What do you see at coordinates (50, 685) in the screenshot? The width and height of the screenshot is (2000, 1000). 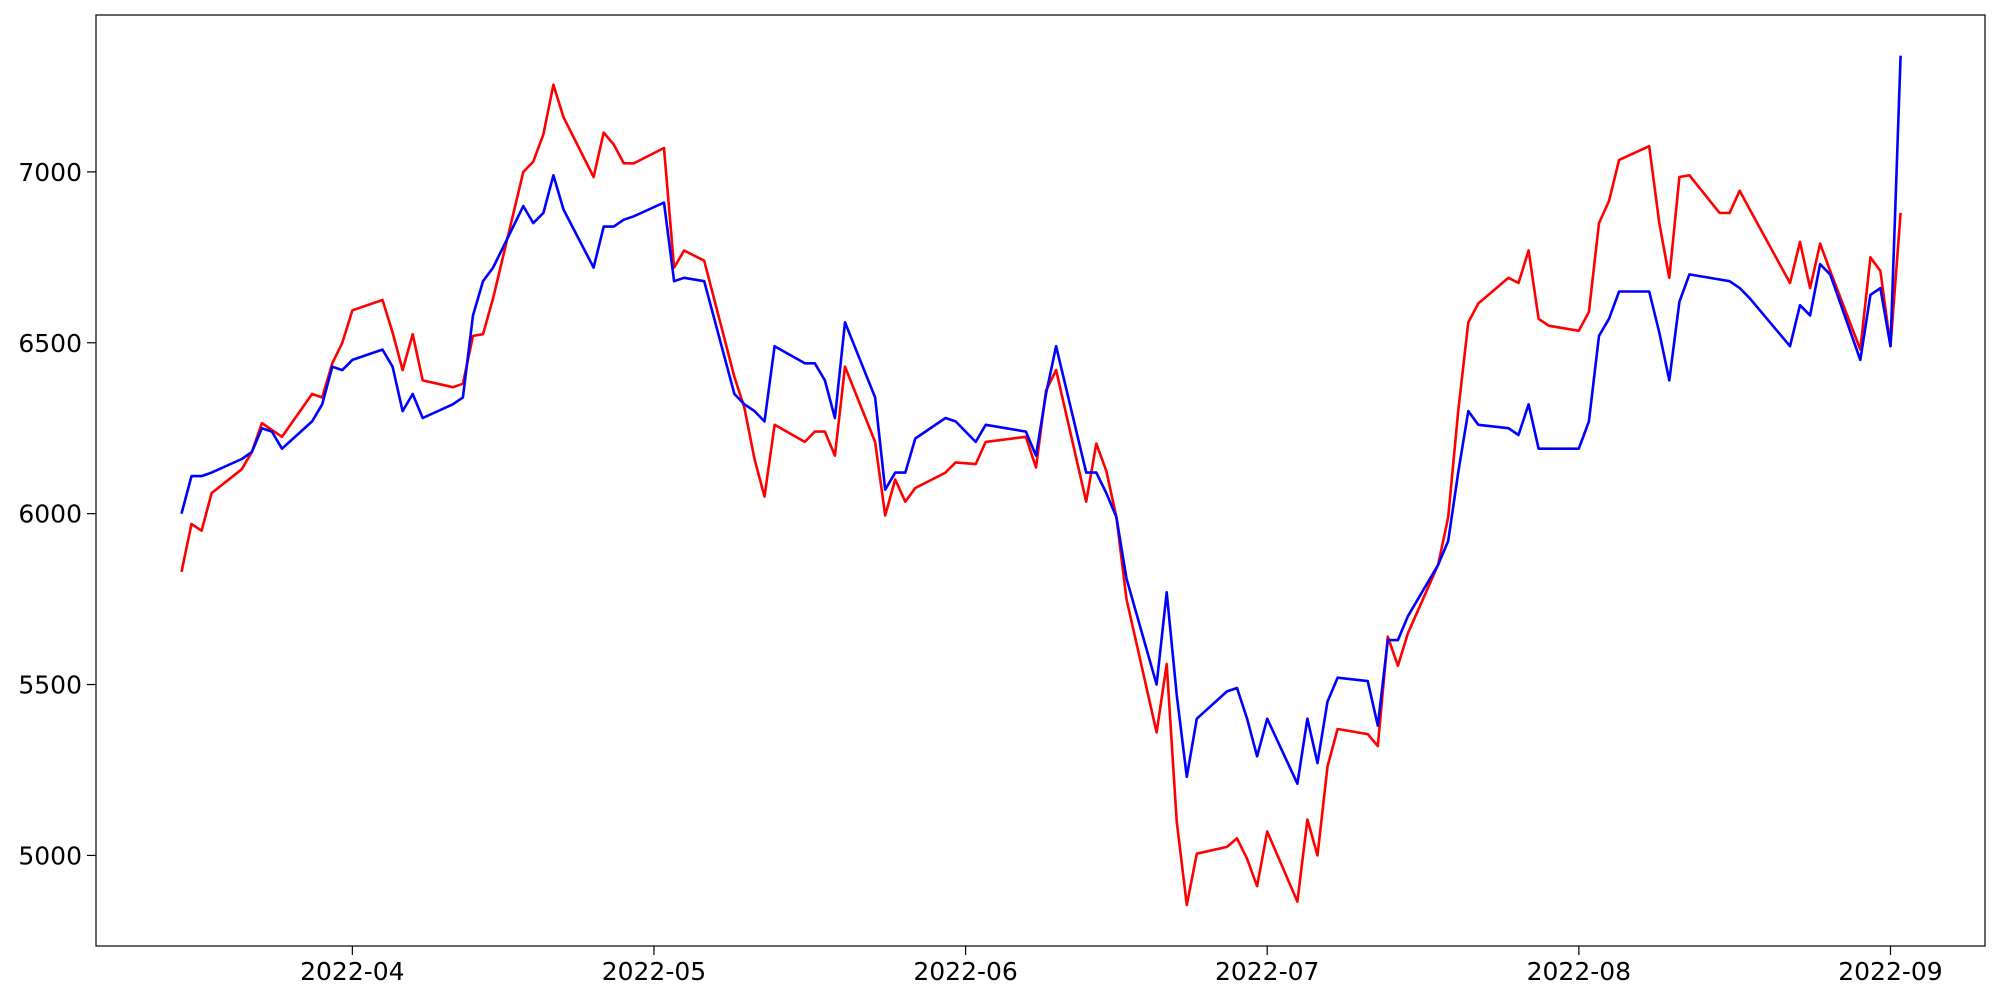 I see `y-tick-label: 5500` at bounding box center [50, 685].